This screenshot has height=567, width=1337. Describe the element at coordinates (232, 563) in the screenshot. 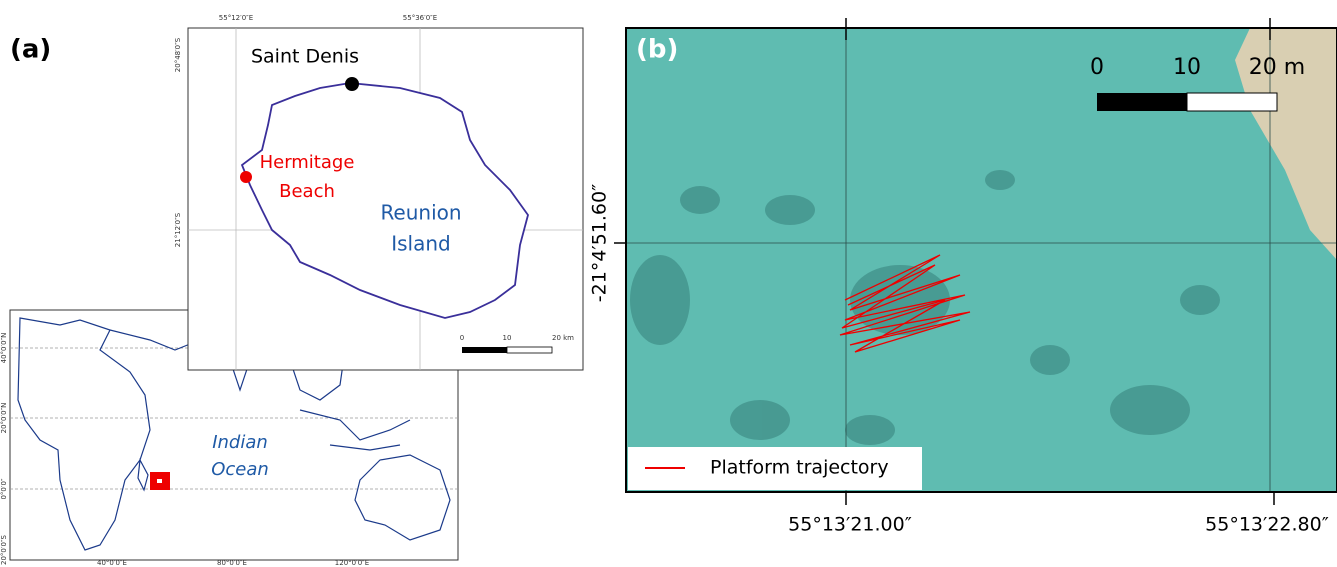

I see `world-x-label: 80°0′0″E` at that location.